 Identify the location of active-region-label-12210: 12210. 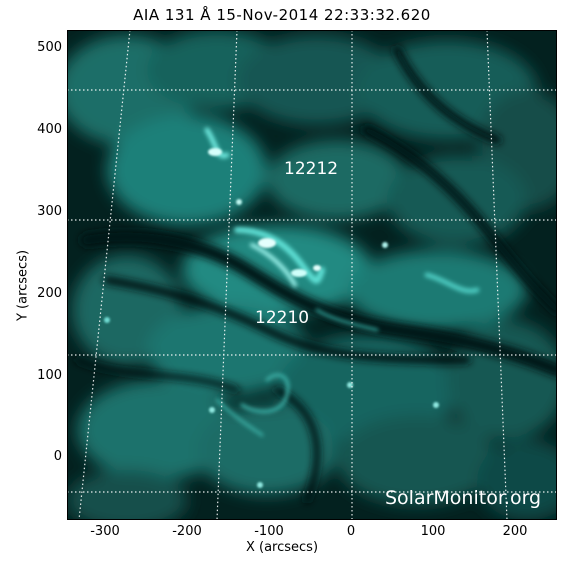
(282, 318).